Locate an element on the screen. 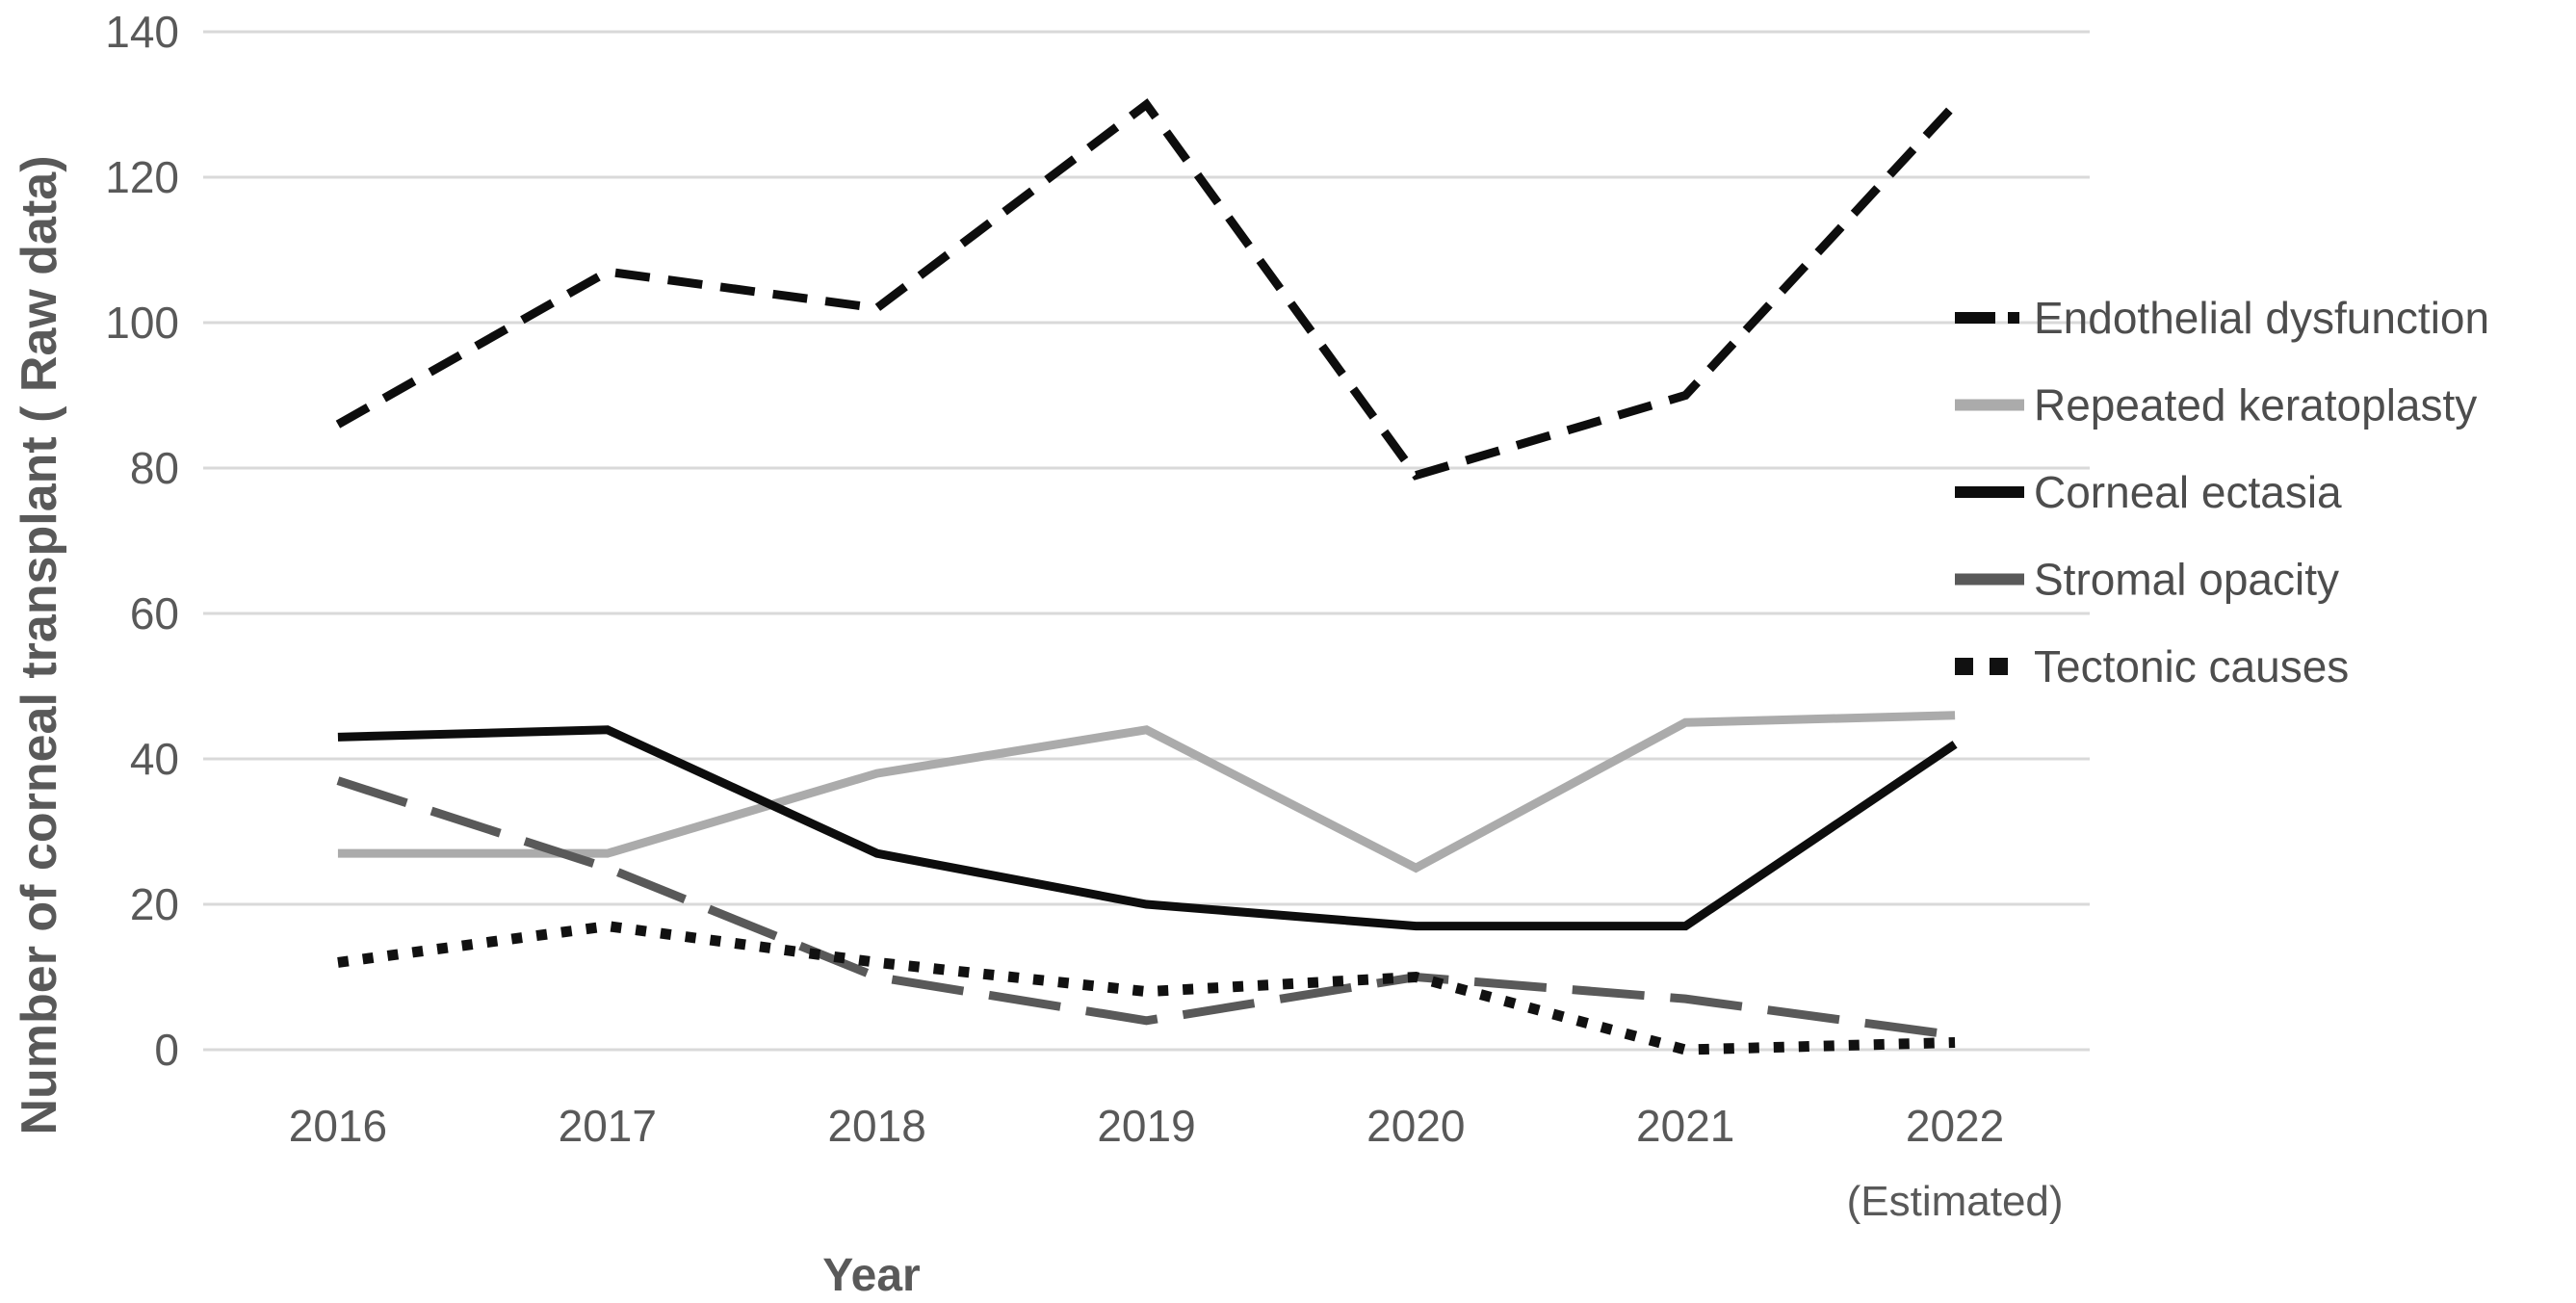 The image size is (2576, 1303). series-line-corneal-ectasia is located at coordinates (1147, 828).